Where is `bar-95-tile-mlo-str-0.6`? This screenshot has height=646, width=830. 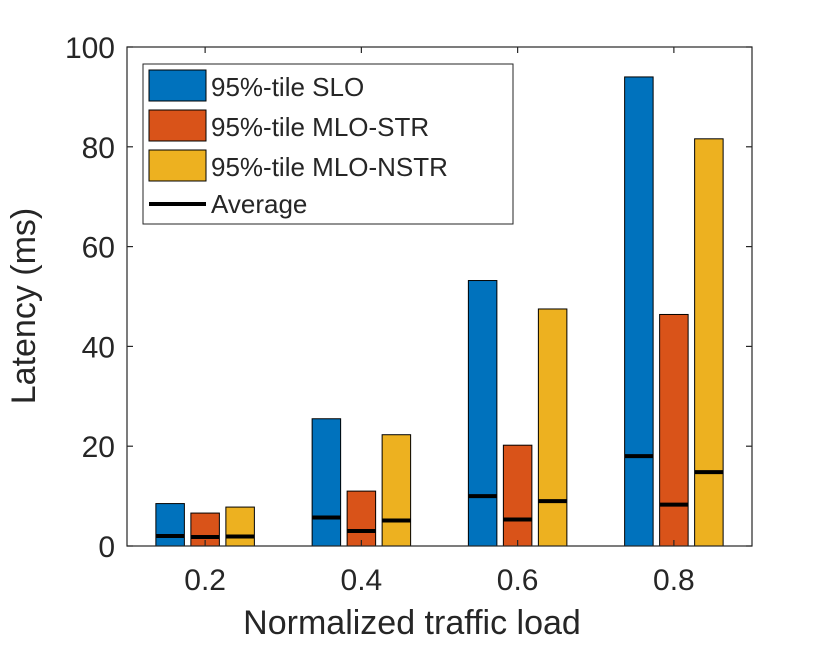 bar-95-tile-mlo-str-0.6 is located at coordinates (517, 495).